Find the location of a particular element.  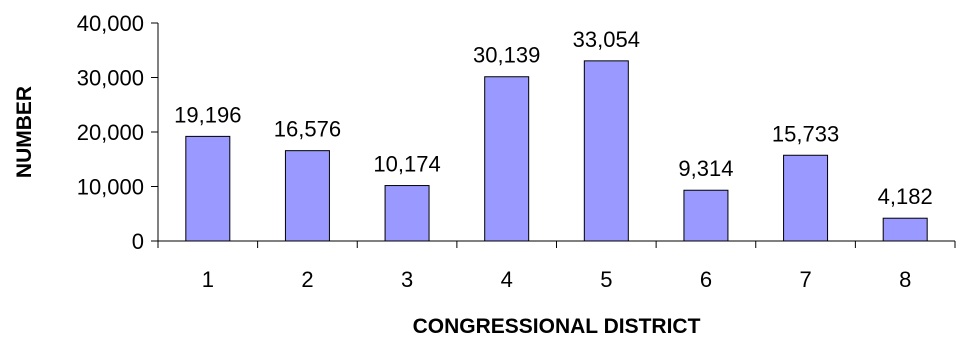

x-tick-label: 8 is located at coordinates (905, 279).